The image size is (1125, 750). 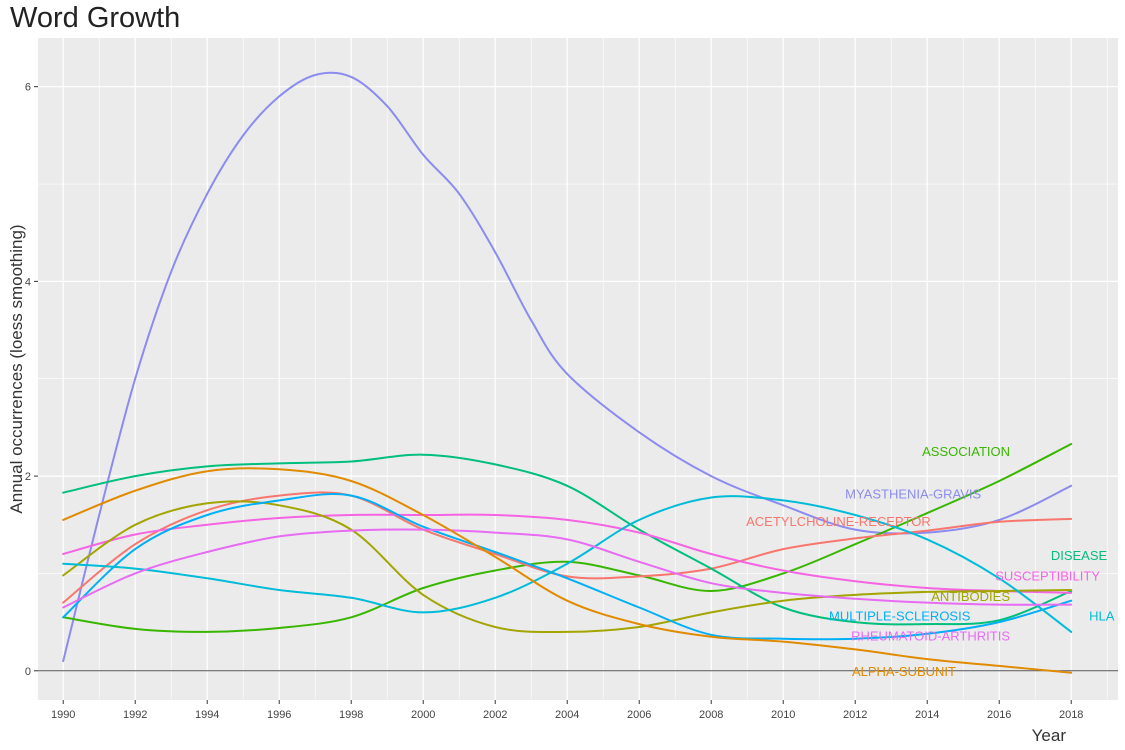 What do you see at coordinates (783, 715) in the screenshot?
I see `x-tick-label: 2010` at bounding box center [783, 715].